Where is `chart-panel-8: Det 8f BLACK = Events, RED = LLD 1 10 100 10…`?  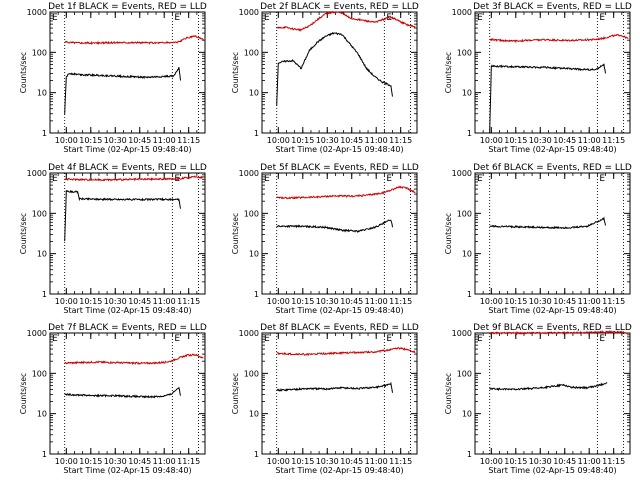
chart-panel-8: Det 8f BLACK = Events, RED = LLD 1 10 100 10… is located at coordinates (325, 399).